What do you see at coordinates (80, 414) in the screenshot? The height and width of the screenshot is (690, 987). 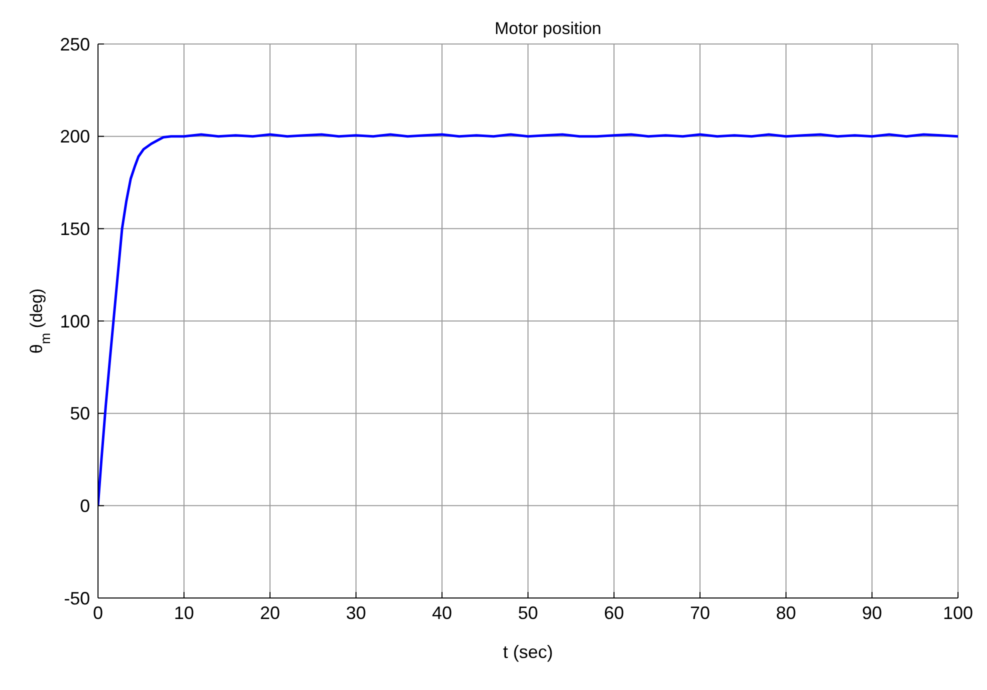 I see `y-tick-label: 50` at bounding box center [80, 414].